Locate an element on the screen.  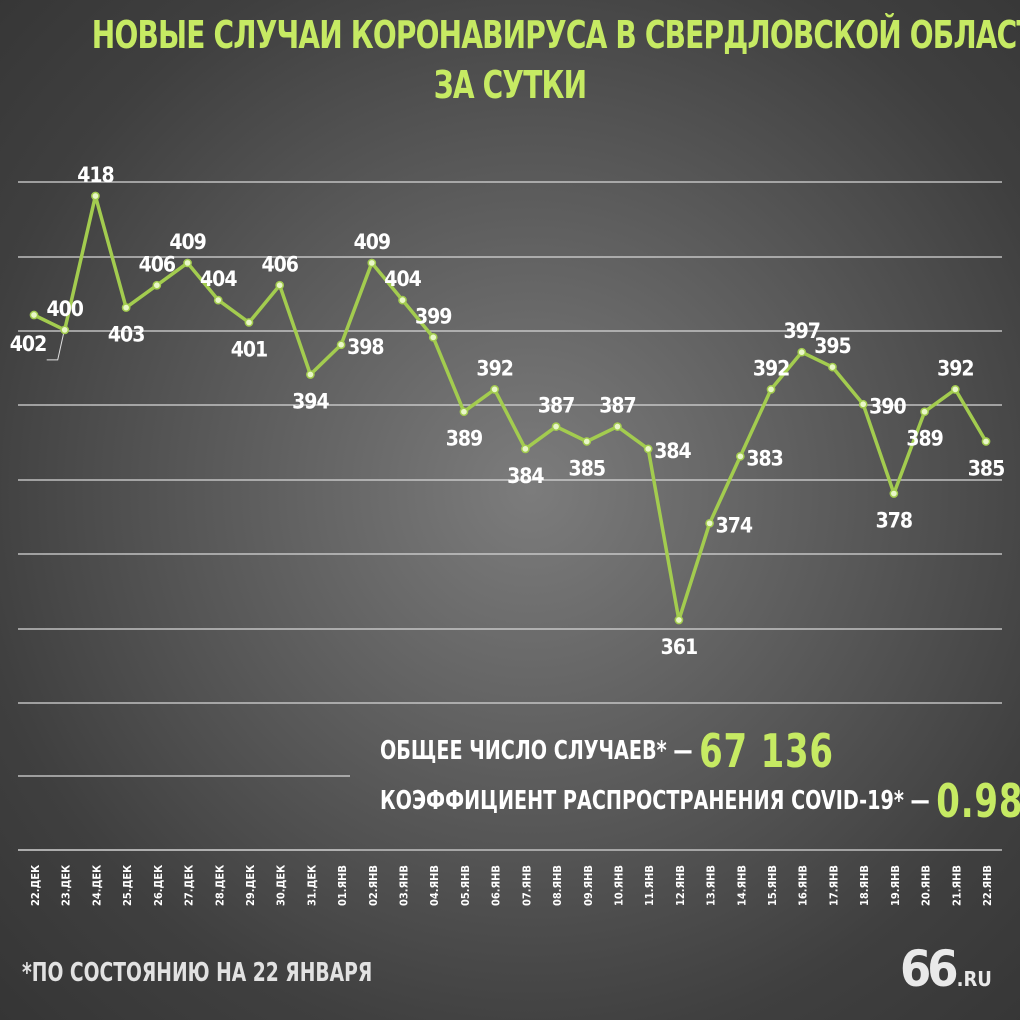
logo-number: 66 is located at coordinates (929, 969).